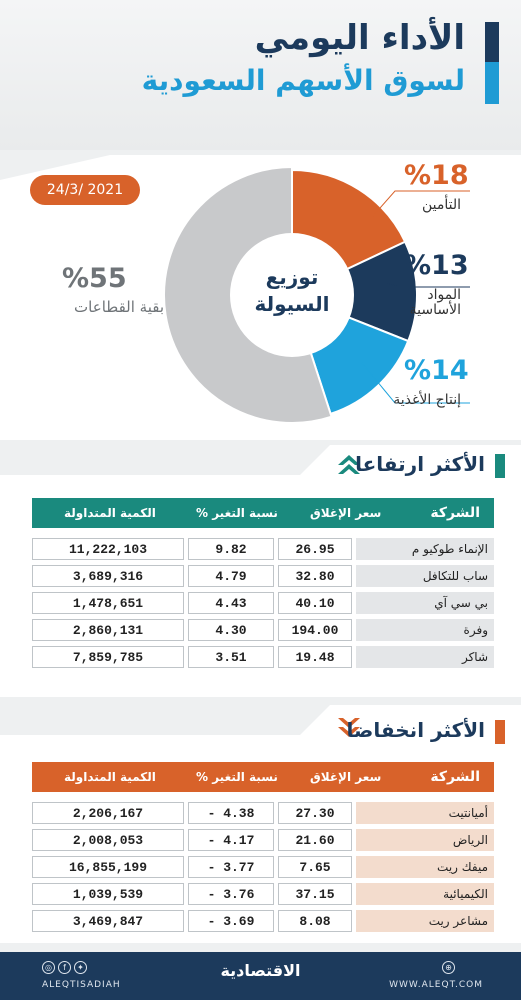 The image size is (521, 1000). Describe the element at coordinates (231, 867) in the screenshot. I see `cell-change: - 3.77` at that location.